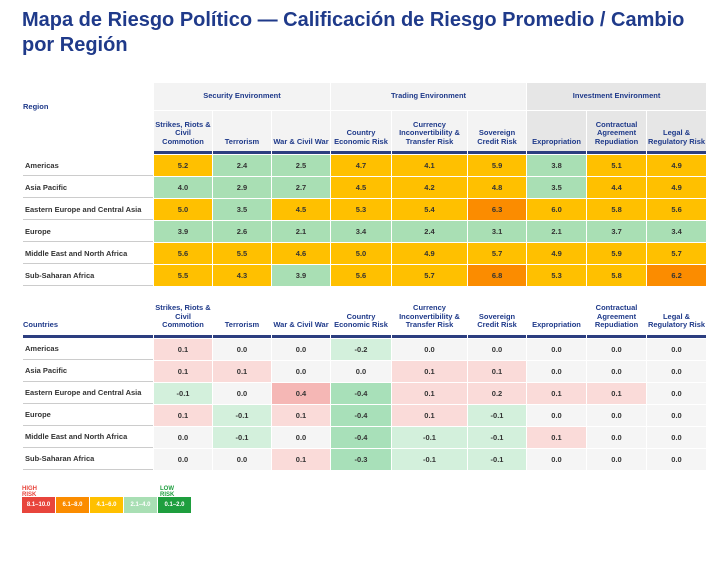 The height and width of the screenshot is (579, 709). What do you see at coordinates (38, 505) in the screenshot?
I see `legend-swatch: 8.1–10.0` at bounding box center [38, 505].